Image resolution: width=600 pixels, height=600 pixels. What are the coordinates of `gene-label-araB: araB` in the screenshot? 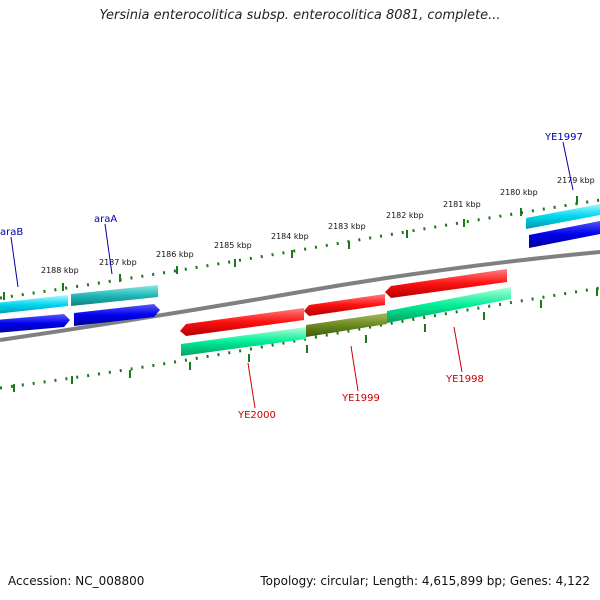 It's located at (11, 232).